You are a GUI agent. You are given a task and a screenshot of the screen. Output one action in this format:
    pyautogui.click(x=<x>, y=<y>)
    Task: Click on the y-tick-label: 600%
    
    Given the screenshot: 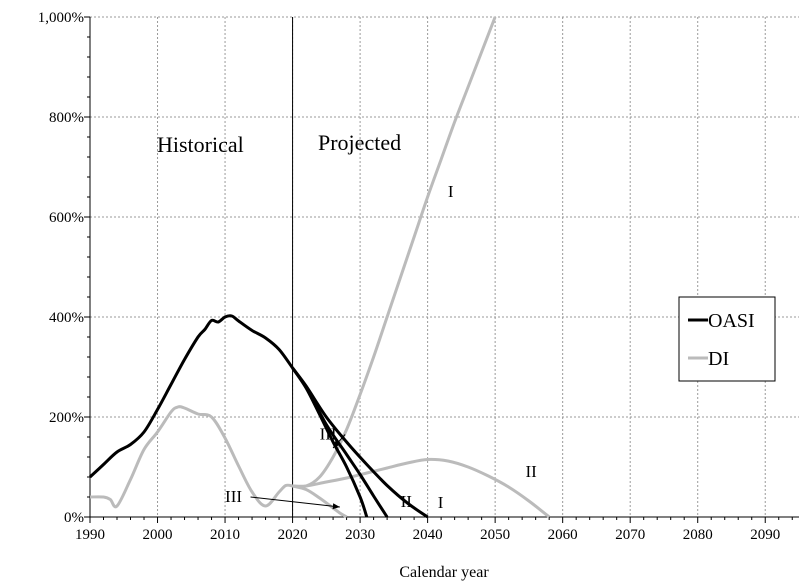 What is the action you would take?
    pyautogui.click(x=66, y=218)
    